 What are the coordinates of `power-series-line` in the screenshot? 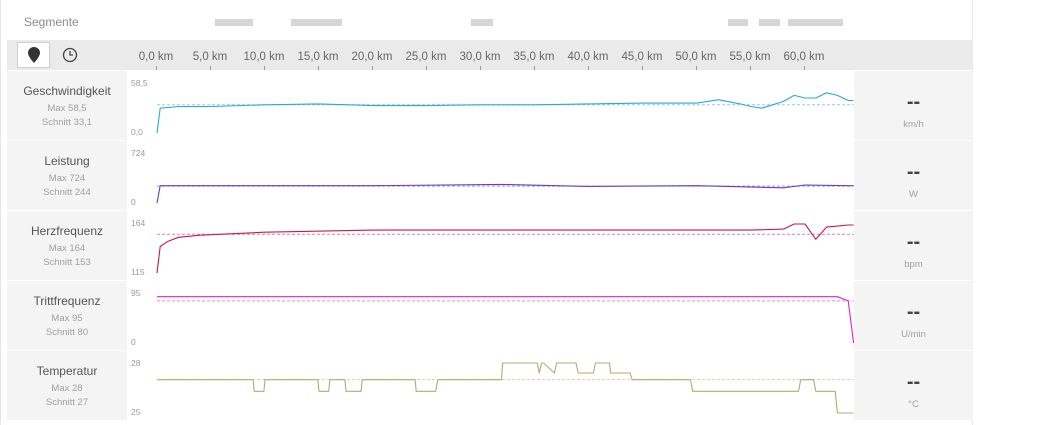 It's located at (505, 193).